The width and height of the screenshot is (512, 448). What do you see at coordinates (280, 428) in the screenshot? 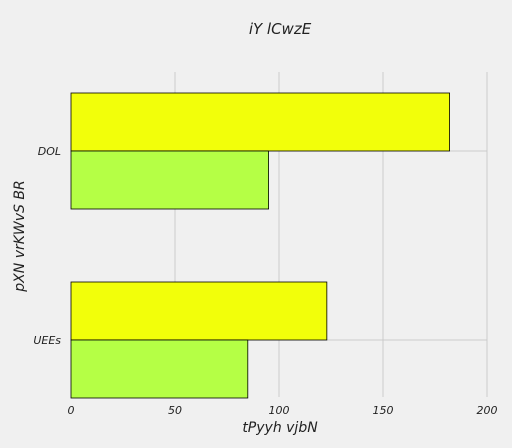
I see `x-axis-label: tPyyh vjbN` at bounding box center [280, 428].